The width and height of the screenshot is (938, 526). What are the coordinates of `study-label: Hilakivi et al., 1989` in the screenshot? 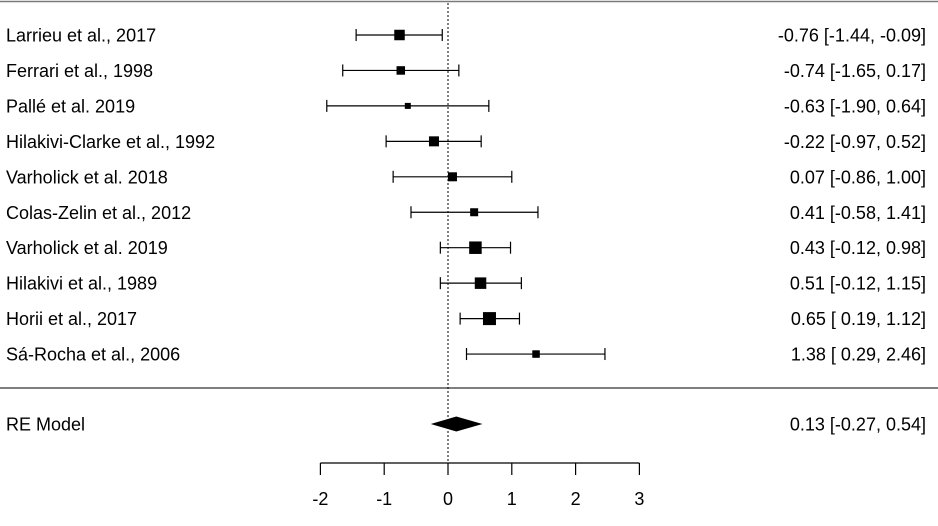 It's located at (81, 284).